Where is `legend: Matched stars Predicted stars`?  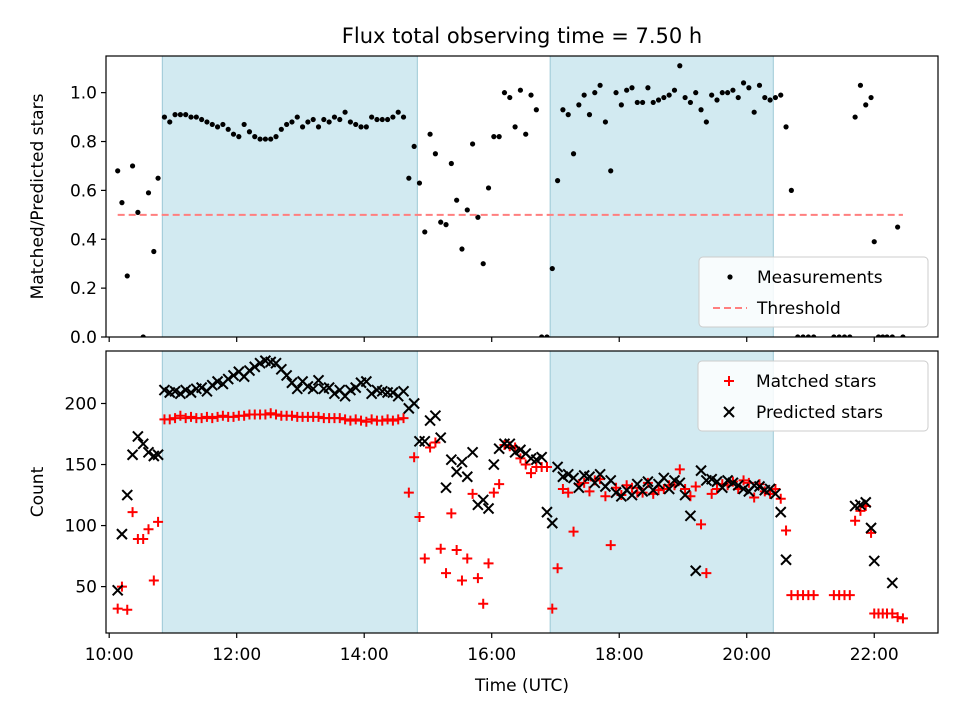 legend: Matched stars Predicted stars is located at coordinates (813, 396).